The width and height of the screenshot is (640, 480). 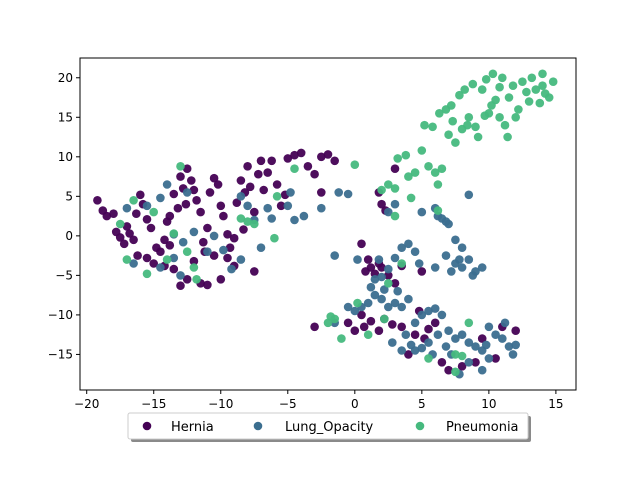 What do you see at coordinates (329, 427) in the screenshot?
I see `legend: Hernia Lung_Opacity Pneumonia` at bounding box center [329, 427].